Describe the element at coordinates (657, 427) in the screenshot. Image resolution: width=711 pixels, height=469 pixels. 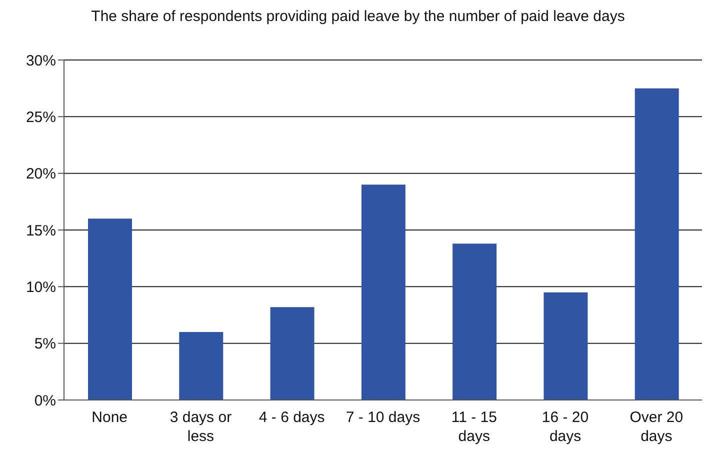
I see `x-tick-label: Over 20 days` at that location.